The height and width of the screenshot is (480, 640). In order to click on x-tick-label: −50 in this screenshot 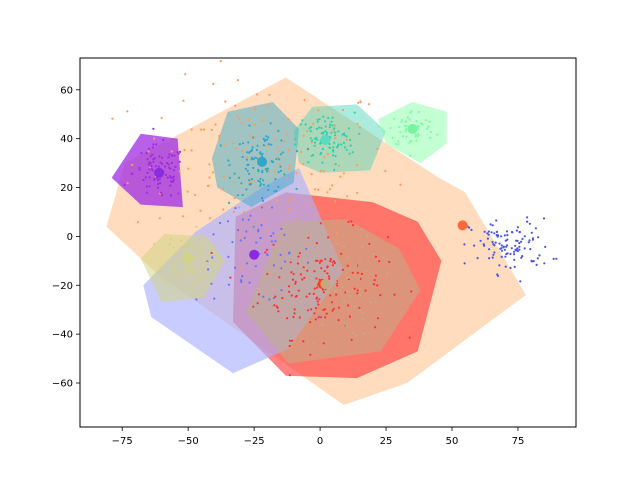, I will do `click(188, 441)`.